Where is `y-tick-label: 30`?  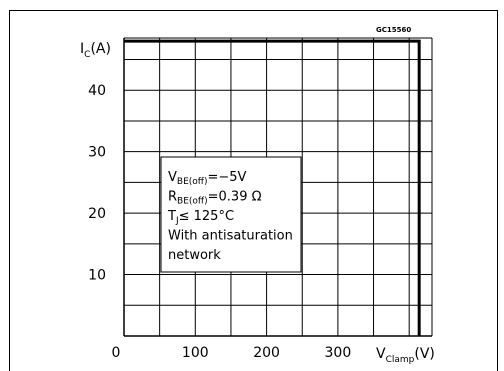
y-tick-label: 30 is located at coordinates (97, 153).